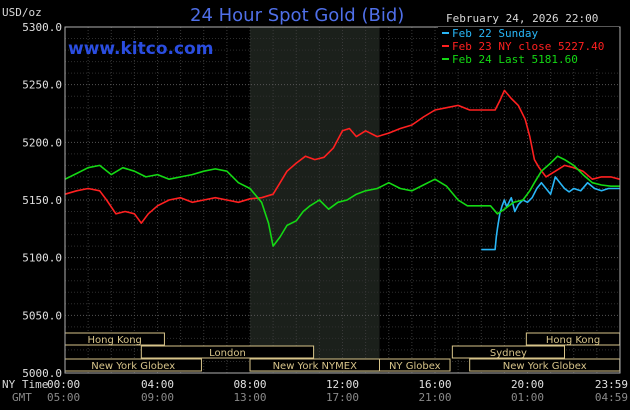 The height and width of the screenshot is (410, 630). I want to click on x-tick-gmt: 09:00, so click(157, 397).